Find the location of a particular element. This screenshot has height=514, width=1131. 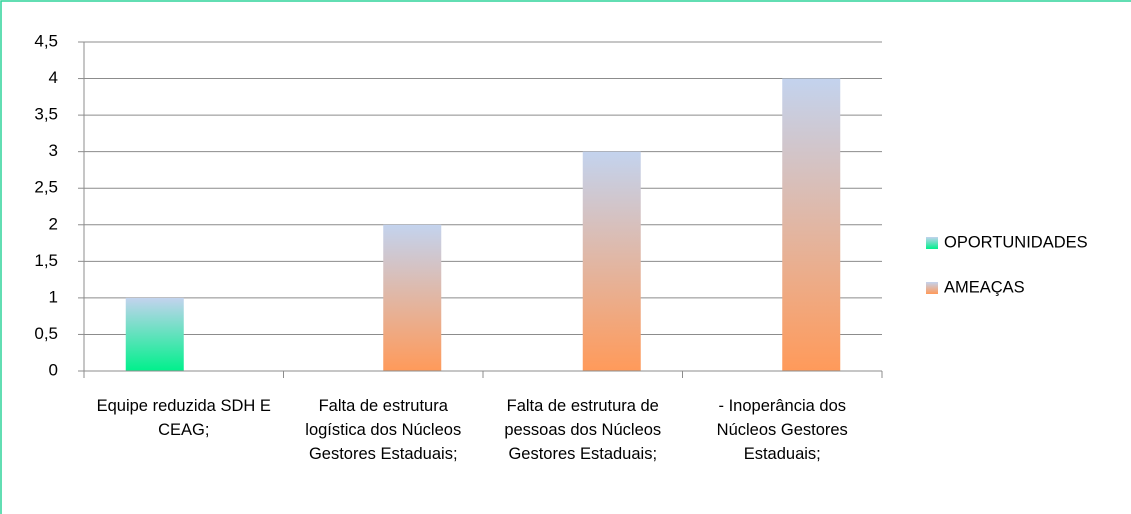

y-tick-label: 4,5 is located at coordinates (46, 40).